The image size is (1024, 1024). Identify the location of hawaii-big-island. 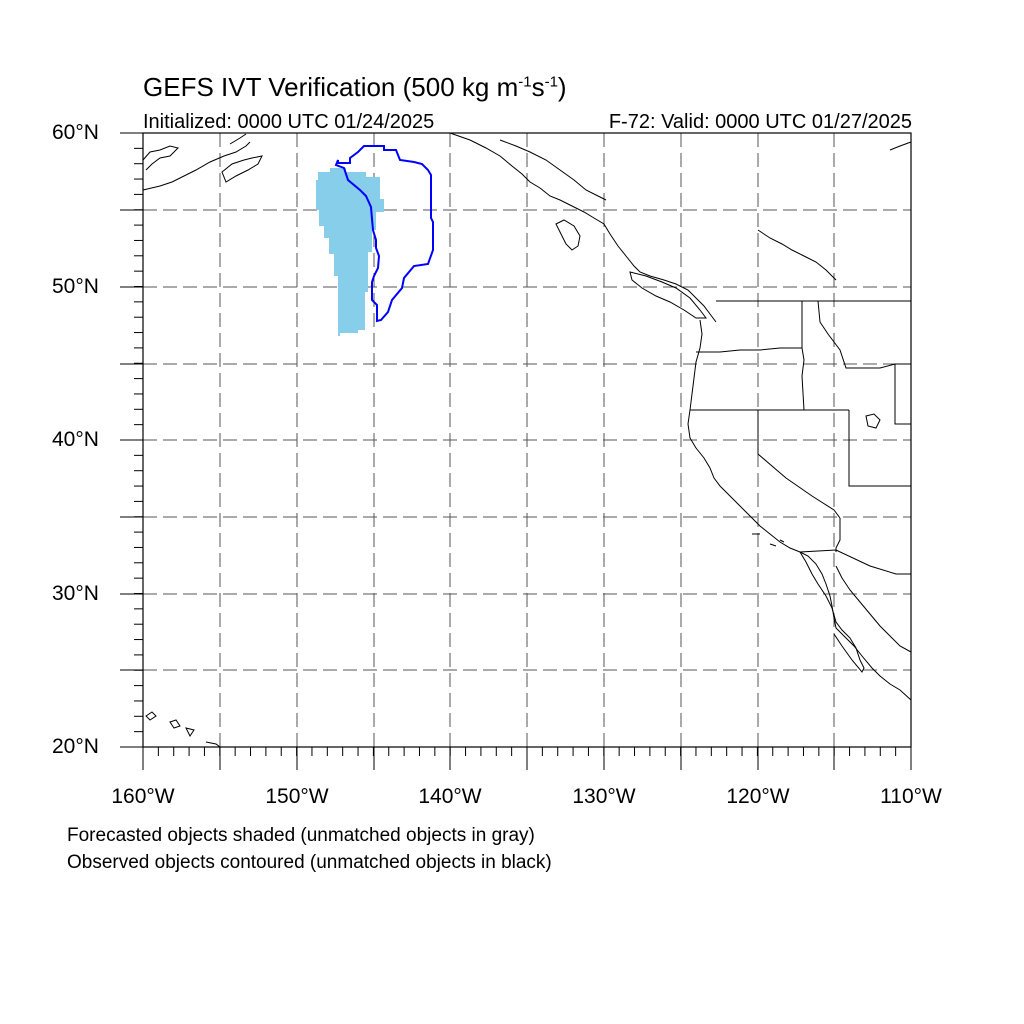
(213, 744).